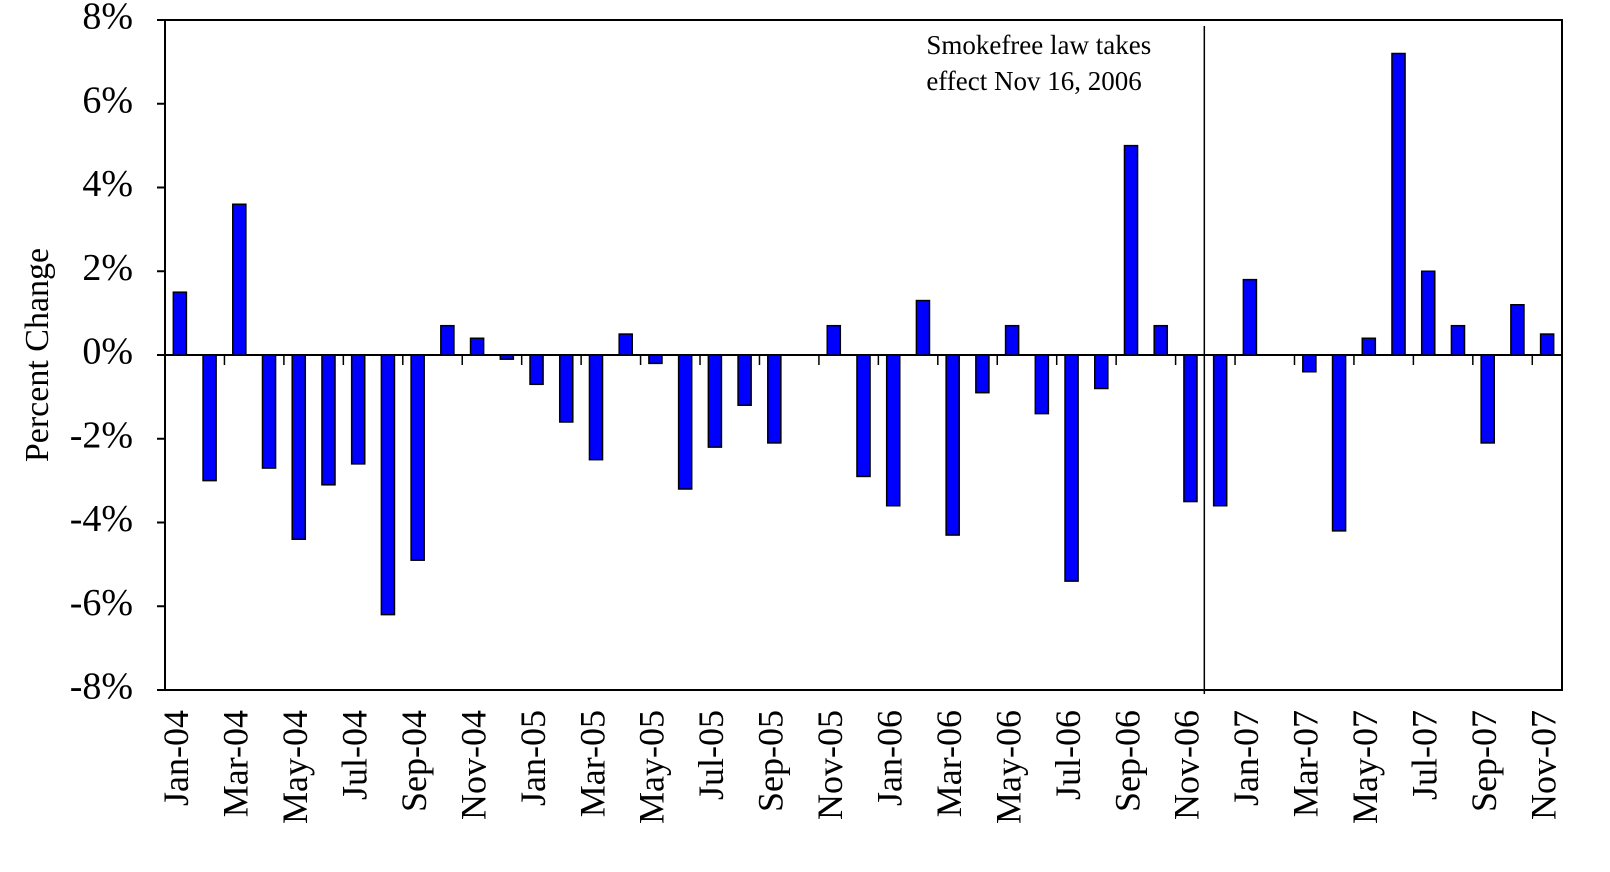  I want to click on y-tick-label: -8%, so click(101, 687).